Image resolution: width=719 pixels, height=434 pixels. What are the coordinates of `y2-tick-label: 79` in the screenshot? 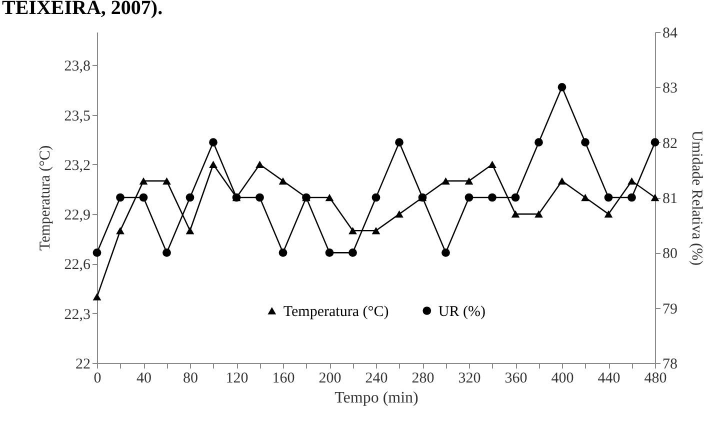 It's located at (670, 309).